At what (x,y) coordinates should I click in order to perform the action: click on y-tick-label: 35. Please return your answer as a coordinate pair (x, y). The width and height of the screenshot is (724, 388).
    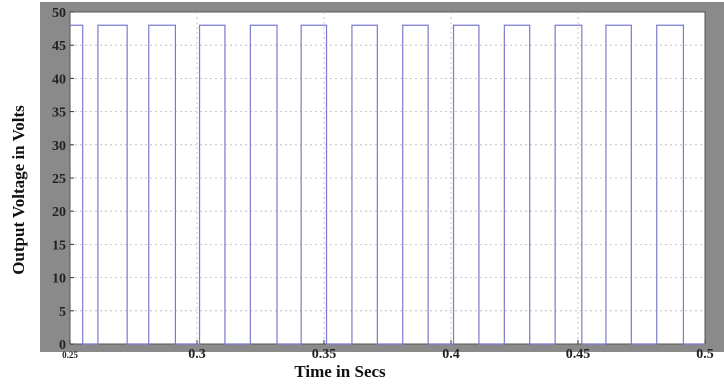
    Looking at the image, I should click on (59, 113).